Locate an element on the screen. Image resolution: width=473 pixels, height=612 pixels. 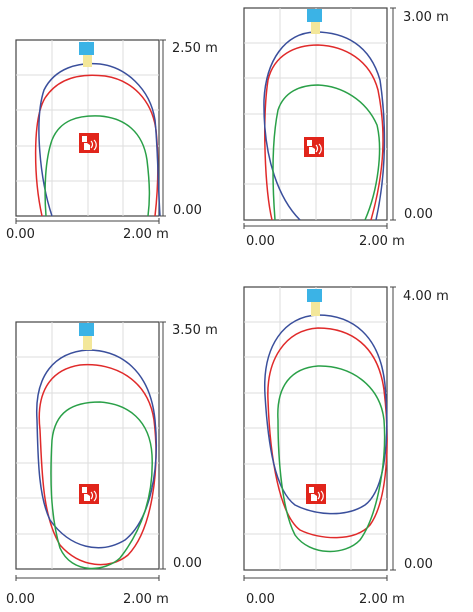
height-label: 2.50 m is located at coordinates (195, 48).